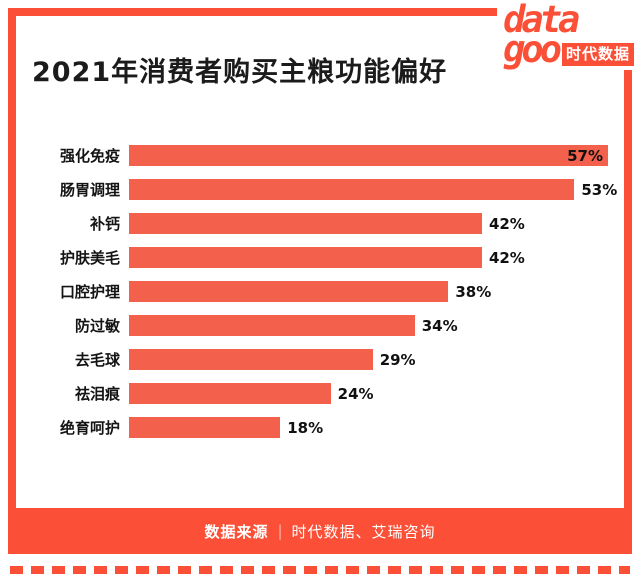 The image size is (640, 580). What do you see at coordinates (97, 394) in the screenshot?
I see `category-label: 祛泪痕` at bounding box center [97, 394].